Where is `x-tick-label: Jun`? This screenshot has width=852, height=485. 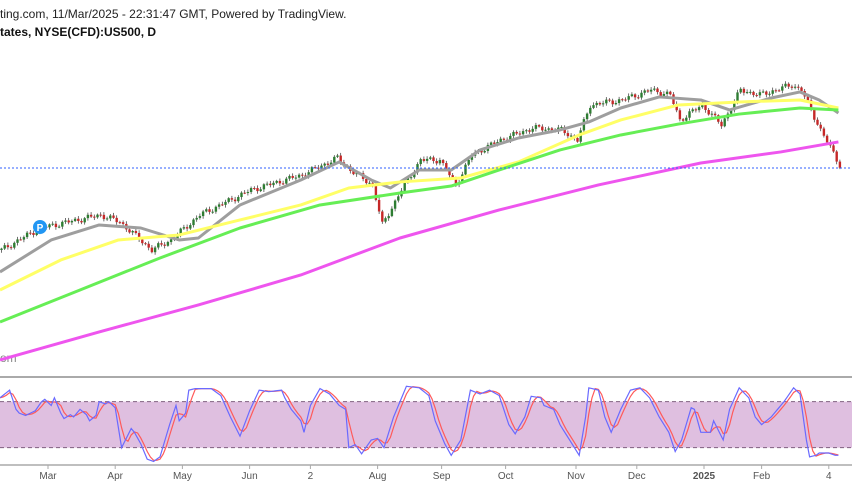
x-tick-label: Jun is located at coordinates (250, 476).